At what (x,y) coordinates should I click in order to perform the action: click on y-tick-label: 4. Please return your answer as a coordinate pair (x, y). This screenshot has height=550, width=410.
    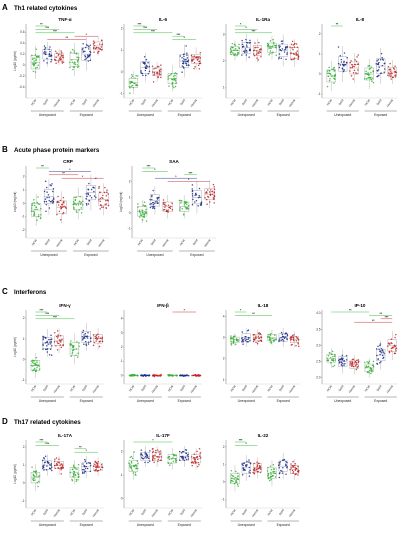
    Looking at the image, I should click on (224, 316).